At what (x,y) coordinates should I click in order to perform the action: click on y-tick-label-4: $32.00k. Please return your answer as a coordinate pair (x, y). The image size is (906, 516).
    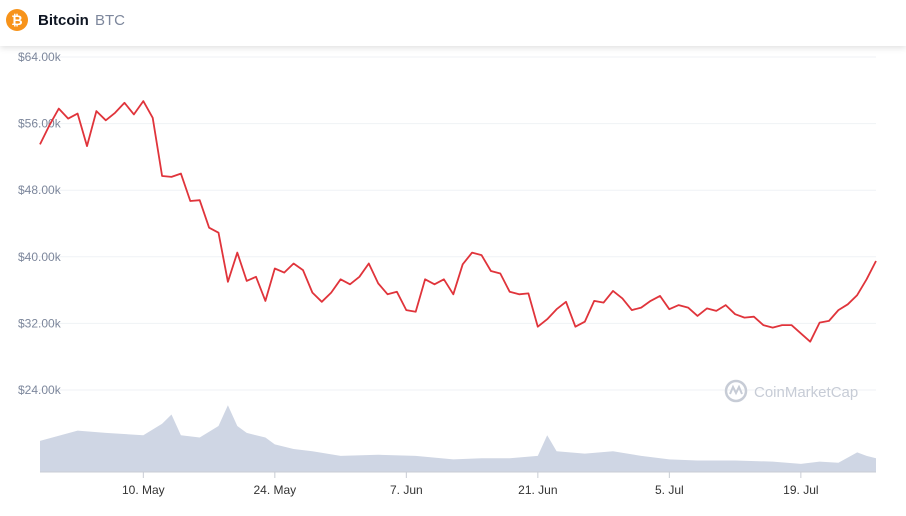
    Looking at the image, I should click on (40, 323).